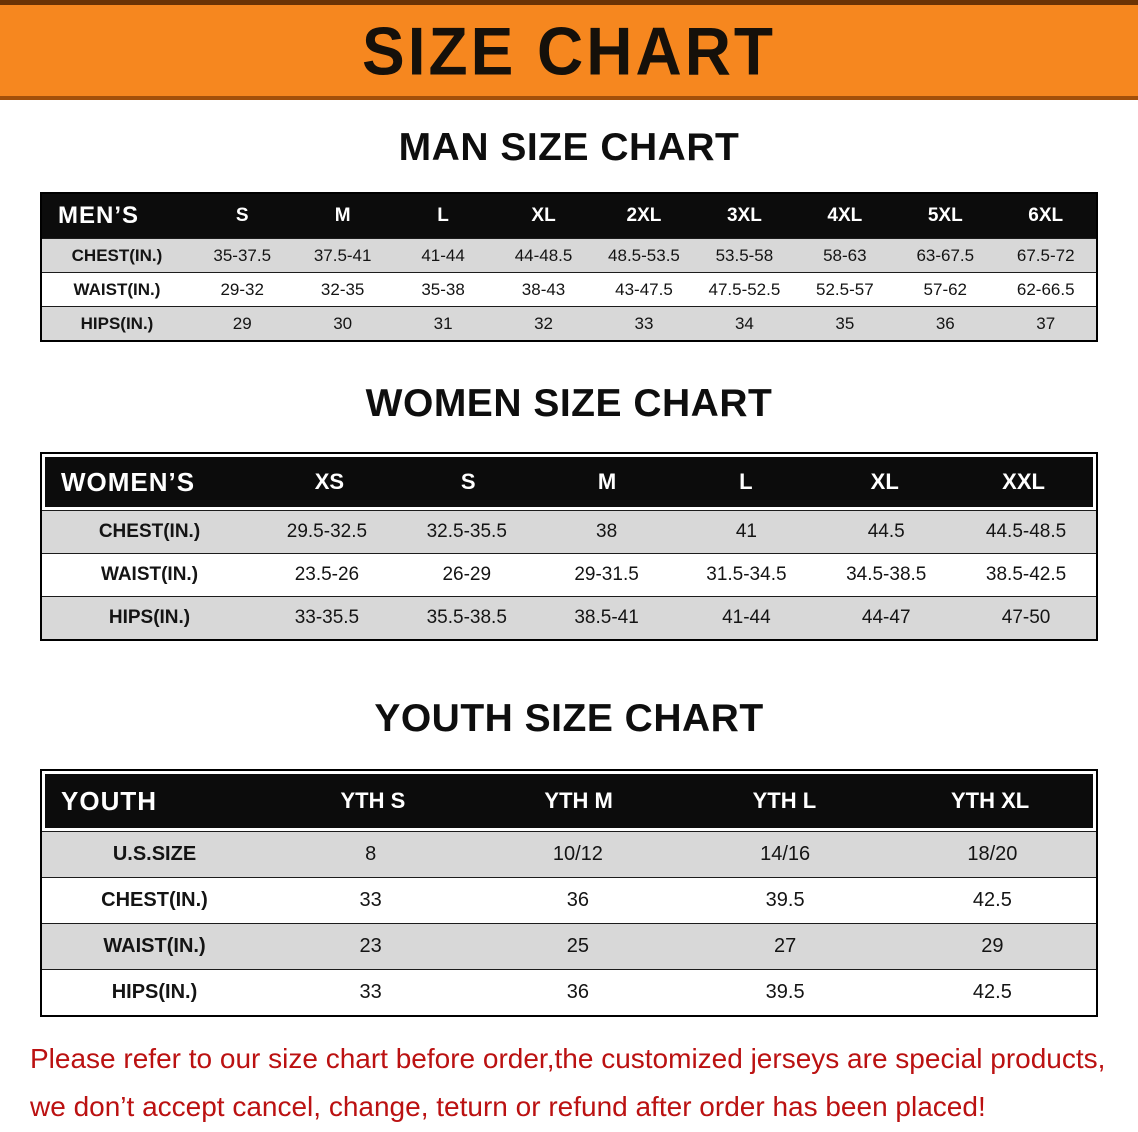  Describe the element at coordinates (443, 289) in the screenshot. I see `cell-value: 35-38` at that location.